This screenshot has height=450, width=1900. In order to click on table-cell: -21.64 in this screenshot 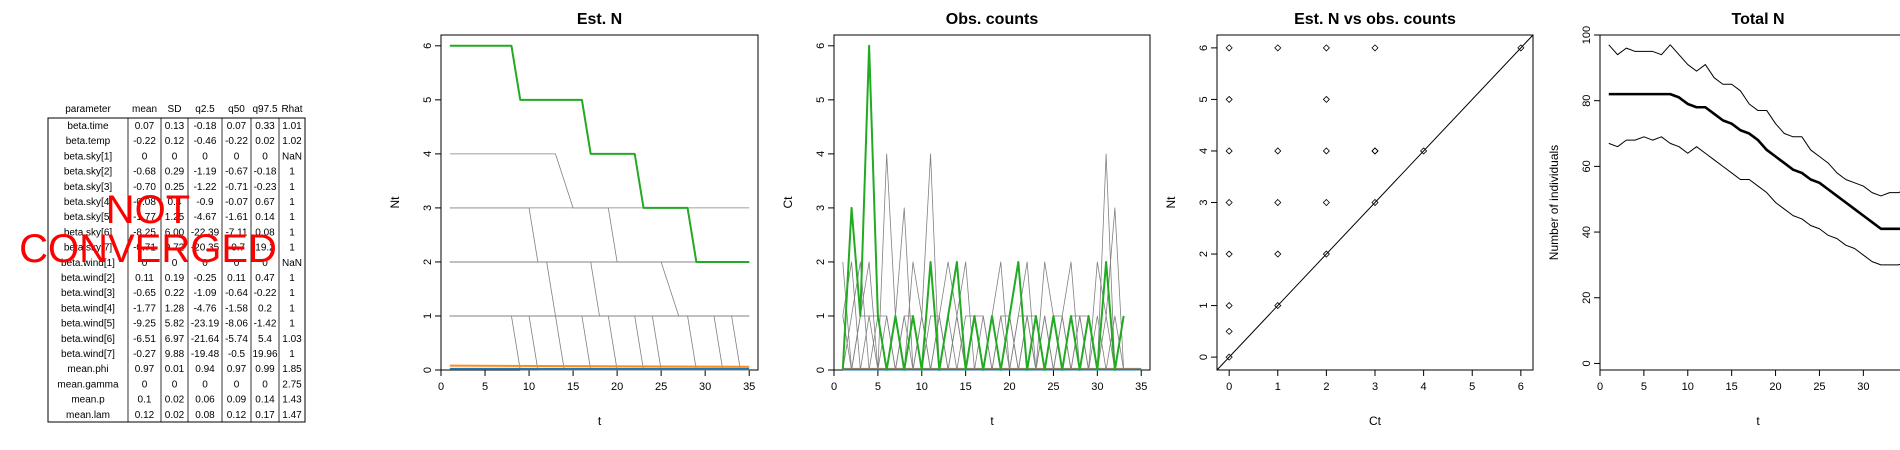, I will do `click(205, 339)`.